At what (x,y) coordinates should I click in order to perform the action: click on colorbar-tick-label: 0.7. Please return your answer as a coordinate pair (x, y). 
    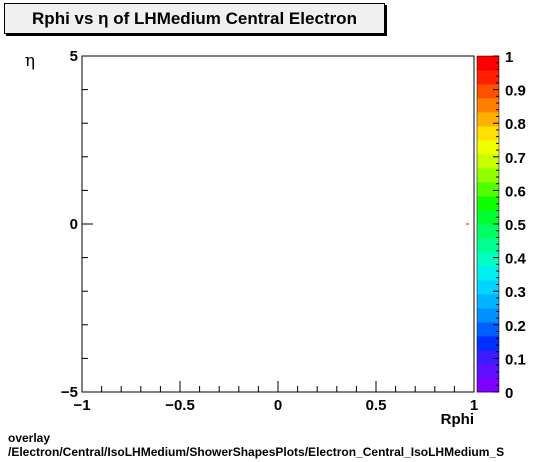
    Looking at the image, I should click on (515, 158).